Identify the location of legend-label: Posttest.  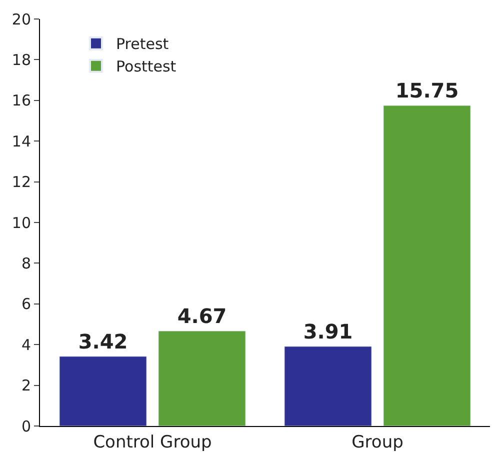
(146, 67).